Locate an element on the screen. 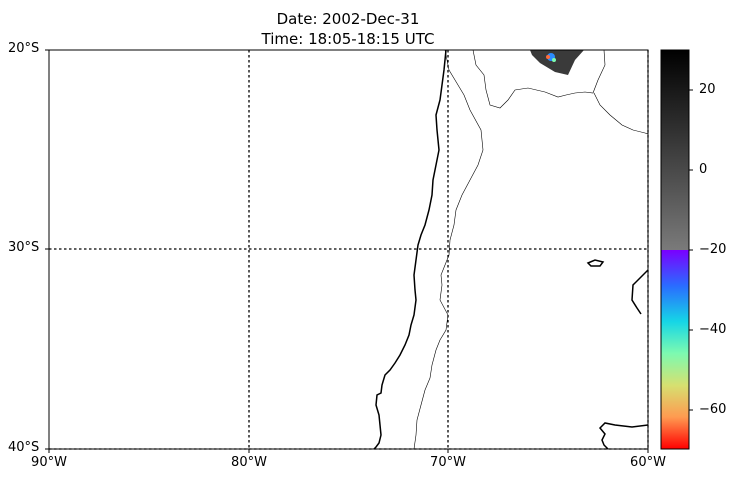 The image size is (738, 479). lon-label-70w: 70°W is located at coordinates (448, 462).